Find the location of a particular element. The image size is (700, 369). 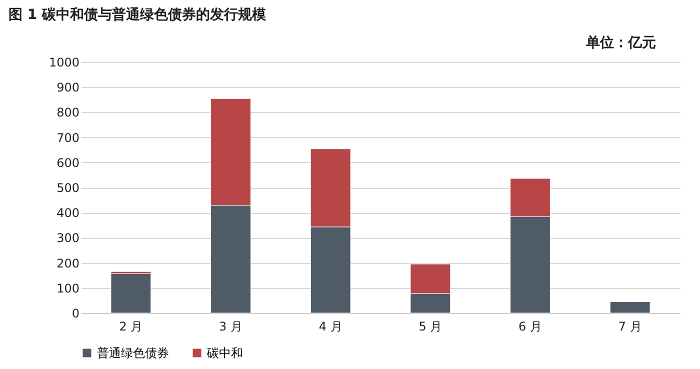

y-tick-label: 200 is located at coordinates (68, 263).